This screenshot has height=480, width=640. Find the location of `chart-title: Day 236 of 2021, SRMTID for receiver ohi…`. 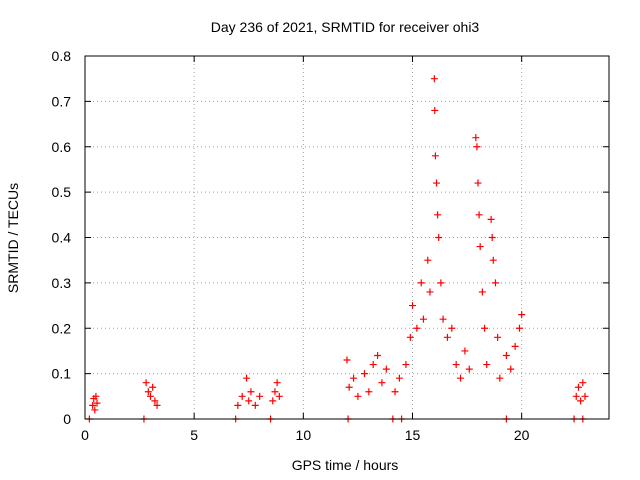

chart-title: Day 236 of 2021, SRMTID for receiver ohi… is located at coordinates (345, 27).